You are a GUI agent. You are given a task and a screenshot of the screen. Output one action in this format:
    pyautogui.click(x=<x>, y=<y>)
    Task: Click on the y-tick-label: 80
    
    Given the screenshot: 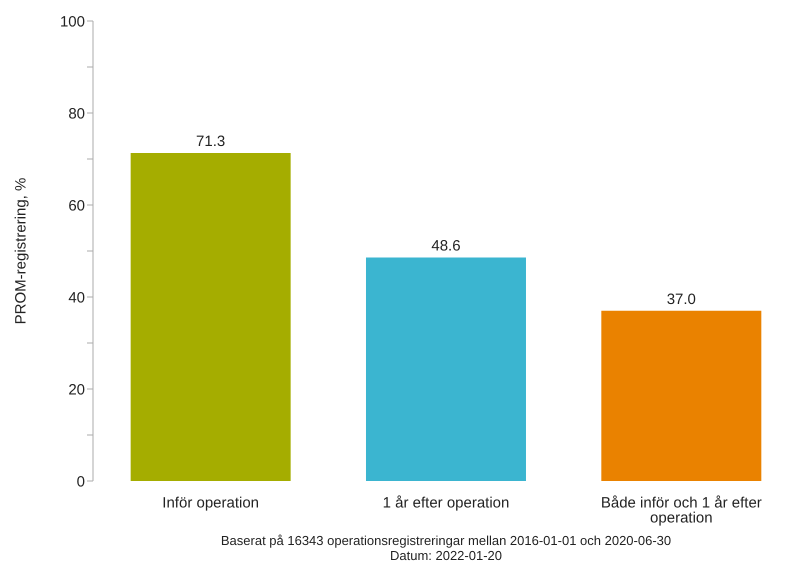 What is the action you would take?
    pyautogui.click(x=76, y=113)
    